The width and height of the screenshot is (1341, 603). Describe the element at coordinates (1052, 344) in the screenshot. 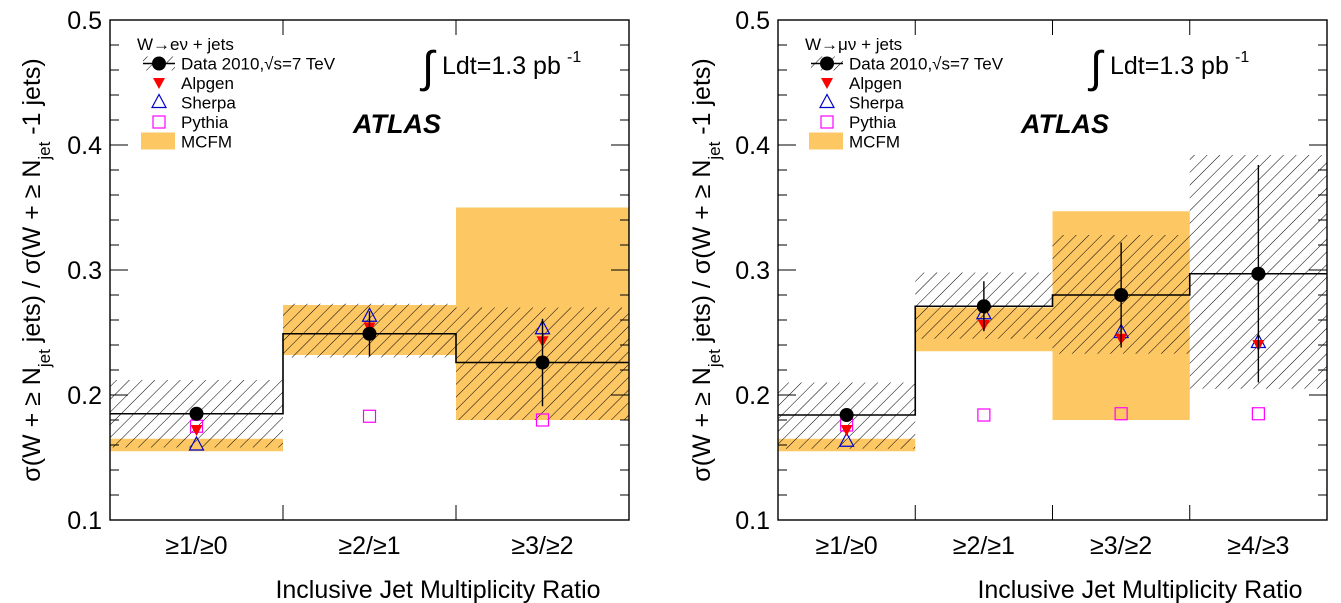

I see `data-histogram-line` at that location.